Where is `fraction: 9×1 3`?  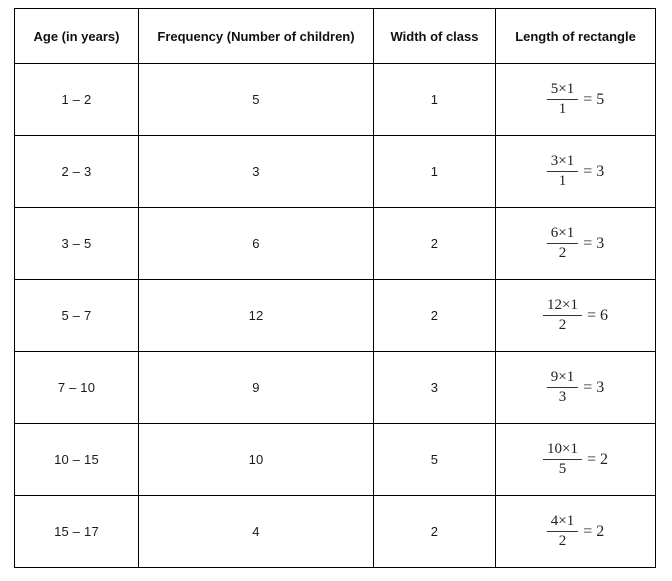
fraction: 9×1 3 is located at coordinates (562, 388).